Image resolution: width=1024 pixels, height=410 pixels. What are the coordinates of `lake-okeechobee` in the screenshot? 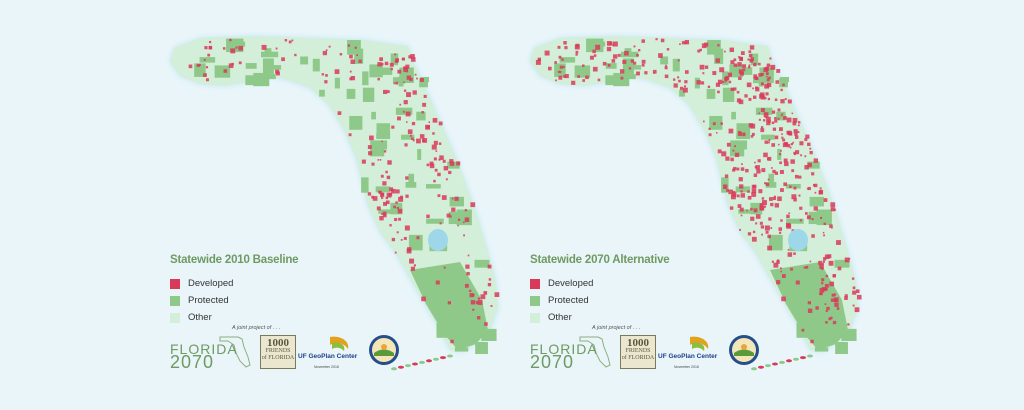 It's located at (438, 240).